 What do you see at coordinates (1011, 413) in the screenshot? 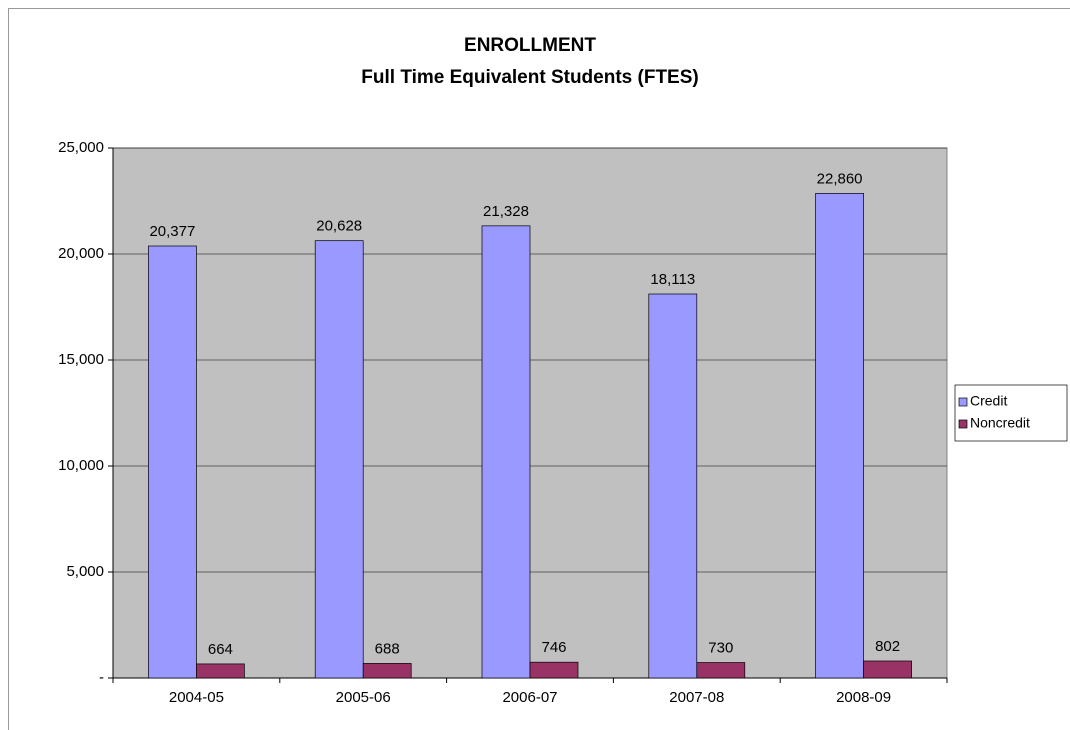
I see `legend-box` at bounding box center [1011, 413].